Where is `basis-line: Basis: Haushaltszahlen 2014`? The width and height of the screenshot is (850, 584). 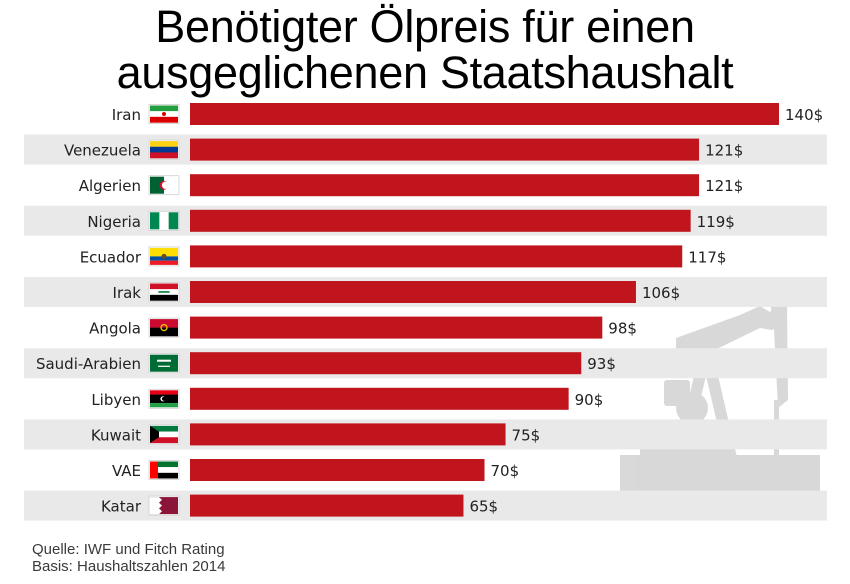
basis-line: Basis: Haushaltszahlen 2014 is located at coordinates (129, 566).